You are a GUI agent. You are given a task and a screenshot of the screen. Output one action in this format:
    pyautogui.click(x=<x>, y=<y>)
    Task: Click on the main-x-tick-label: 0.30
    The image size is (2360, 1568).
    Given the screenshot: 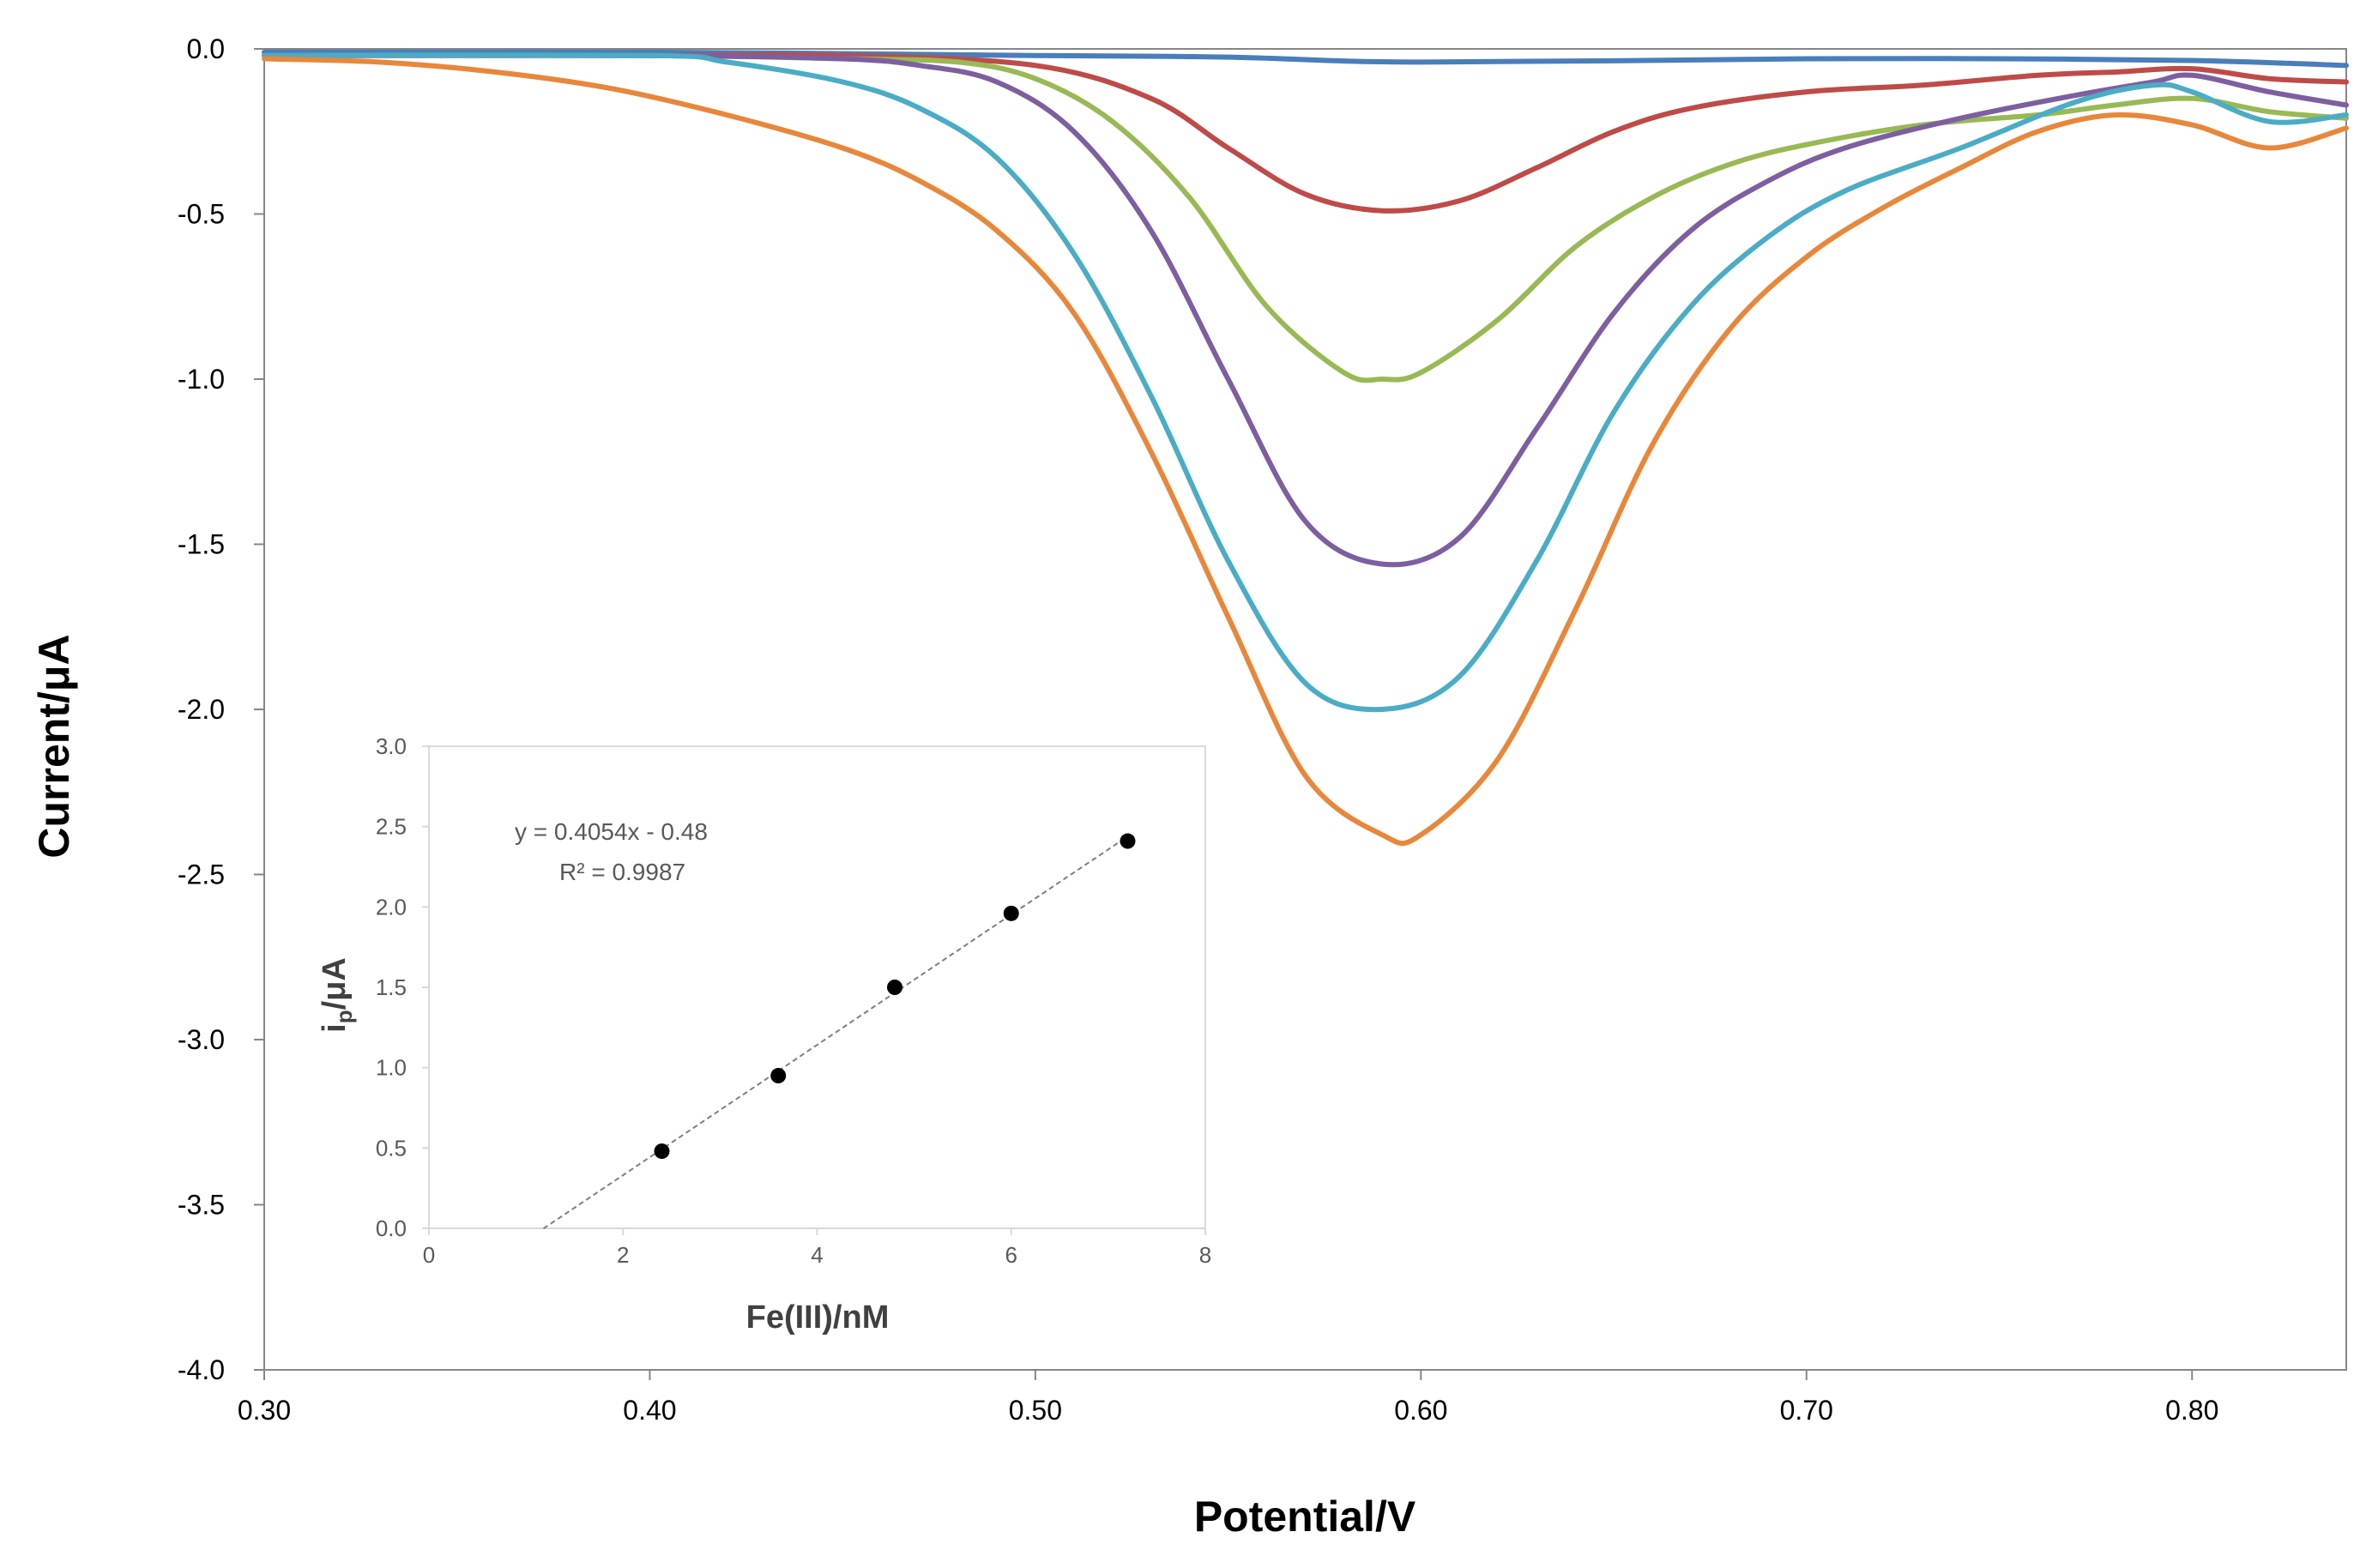 What is the action you would take?
    pyautogui.click(x=264, y=1411)
    